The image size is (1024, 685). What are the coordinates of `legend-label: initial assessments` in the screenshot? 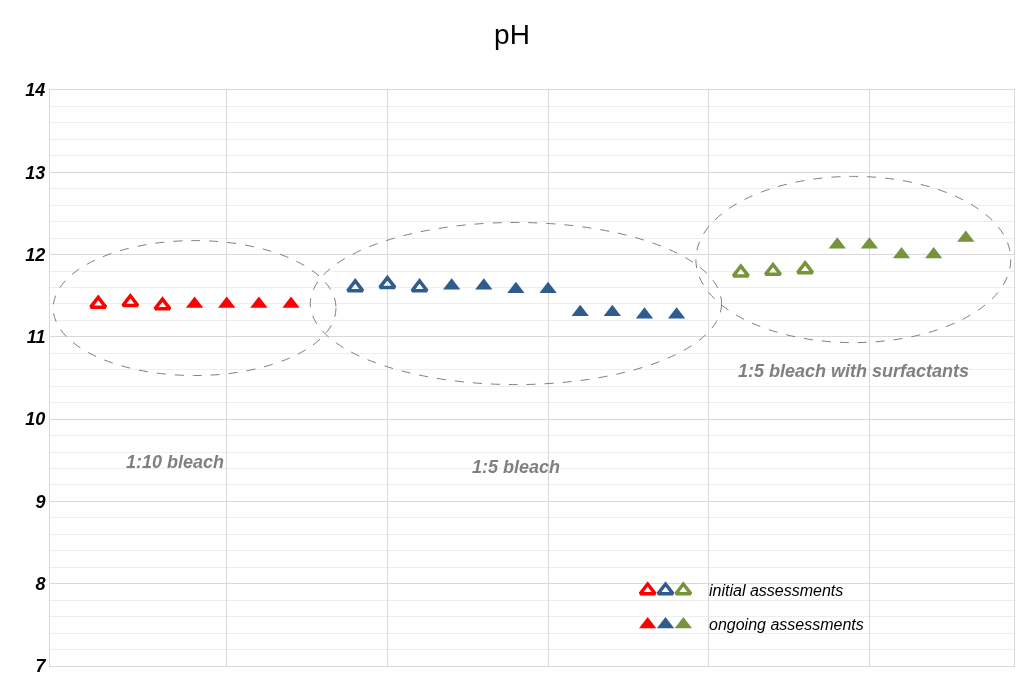 It's located at (776, 590).